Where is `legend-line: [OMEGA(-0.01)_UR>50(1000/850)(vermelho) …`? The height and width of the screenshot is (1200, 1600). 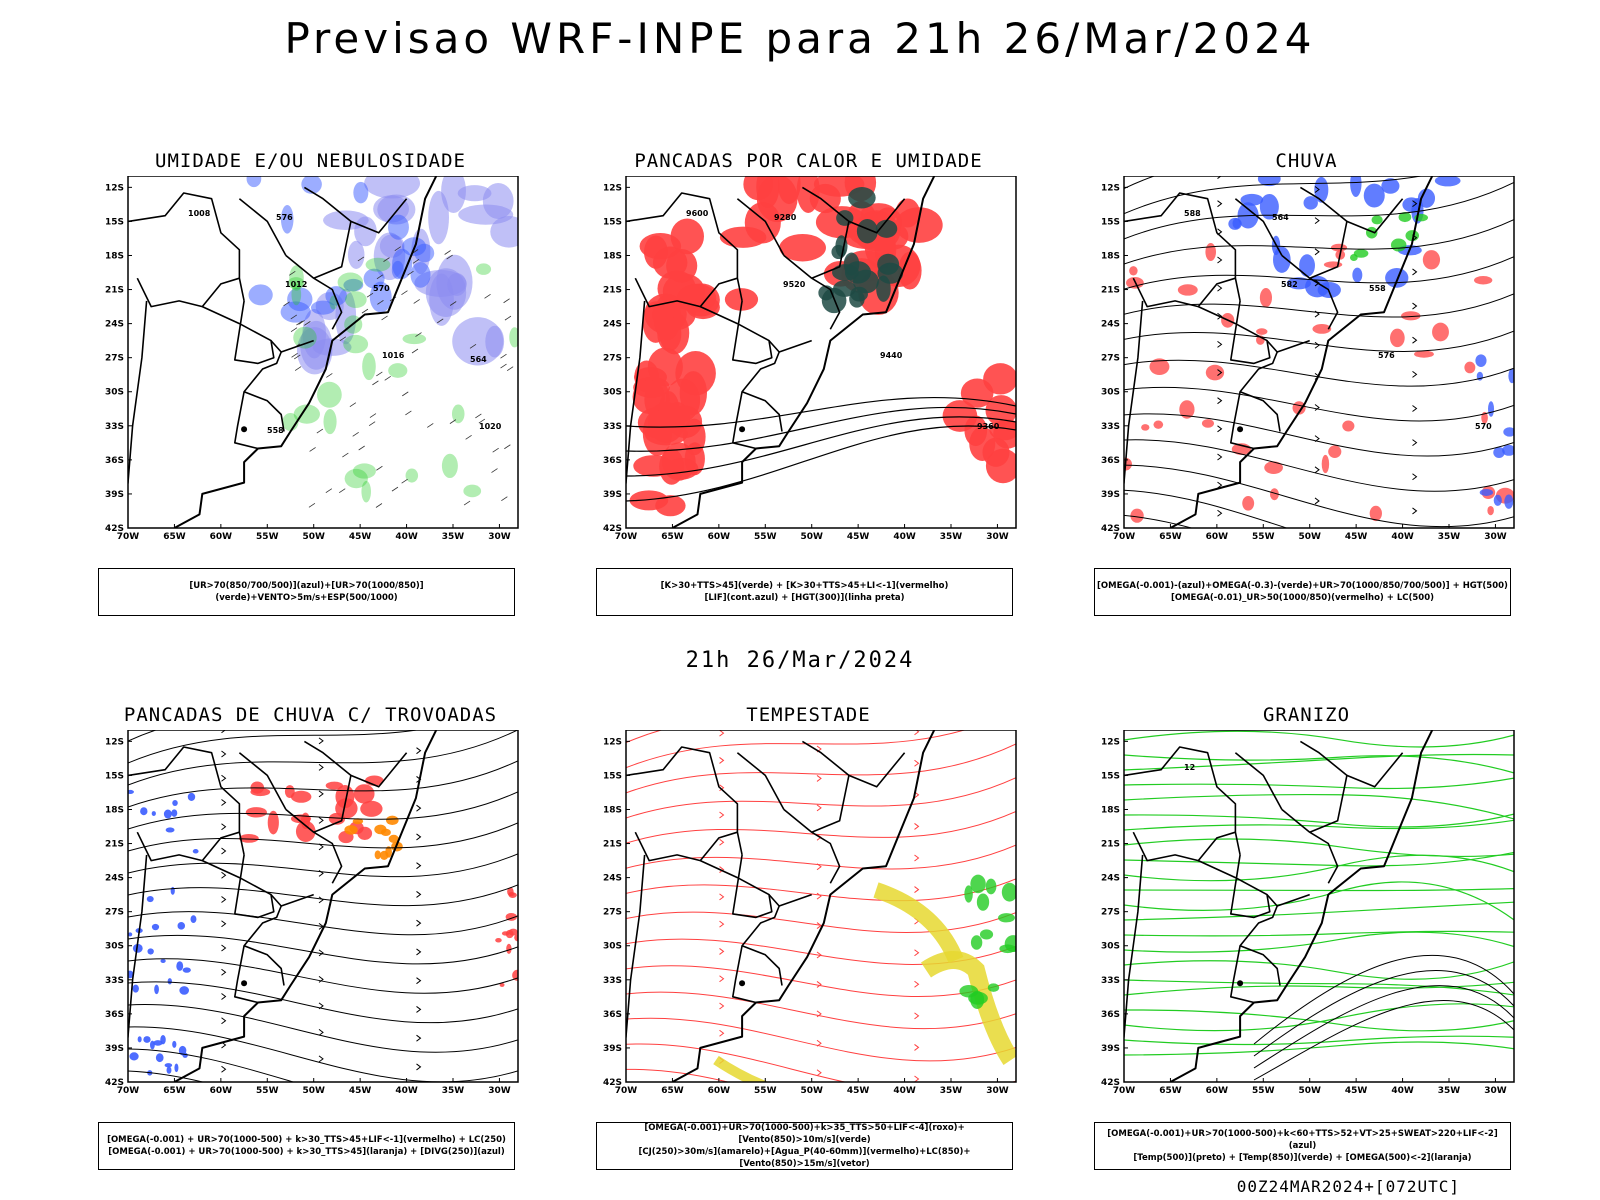
legend-line: [OMEGA(-0.01)_UR>50(1000/850)(vermelho) … is located at coordinates (1302, 598).